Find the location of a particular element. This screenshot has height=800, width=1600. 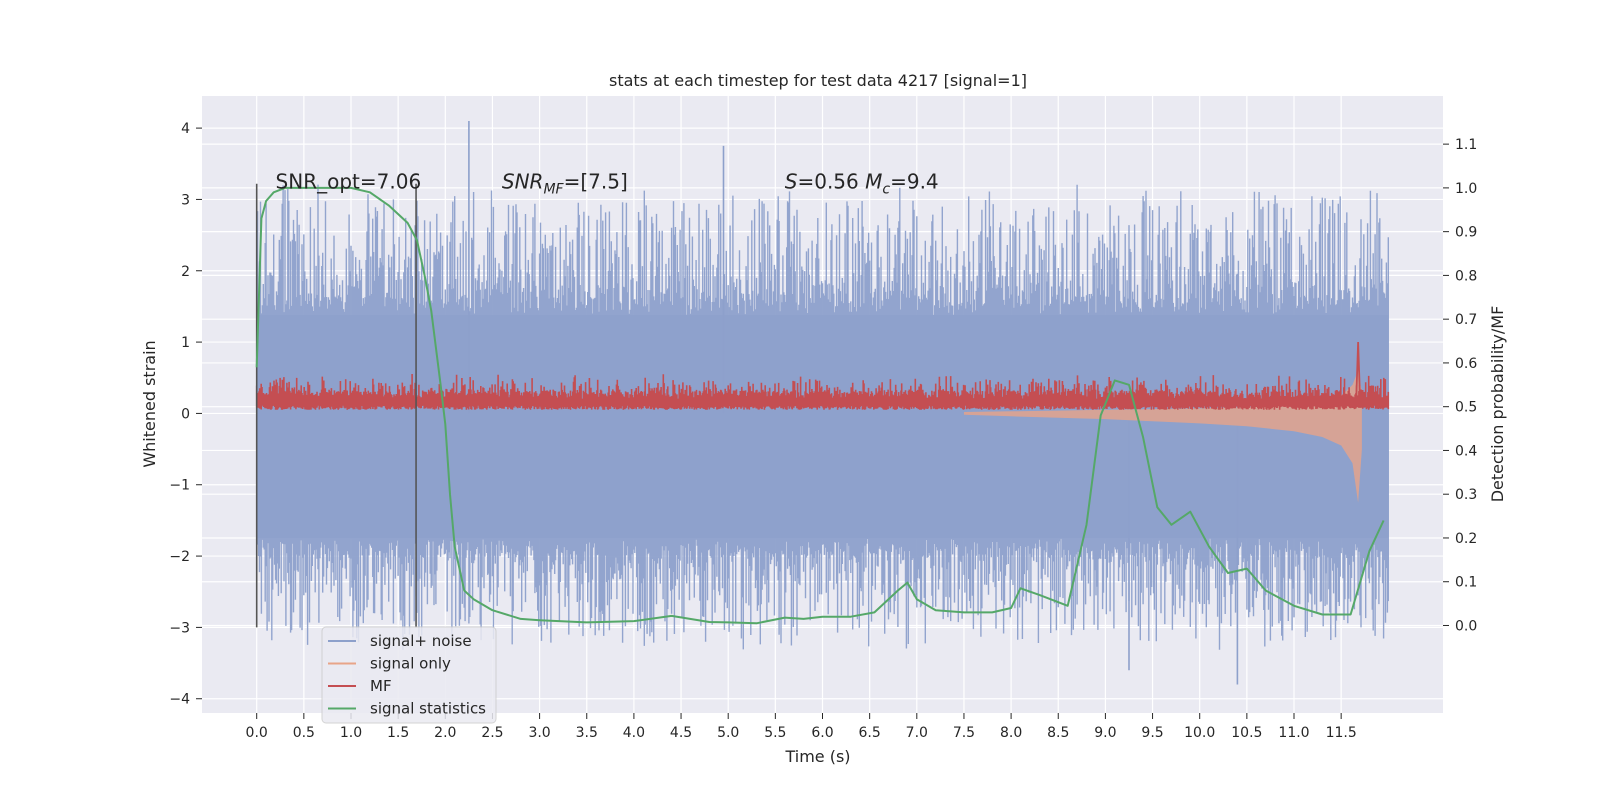

y-tick-label-left: 3 is located at coordinates (185, 200).